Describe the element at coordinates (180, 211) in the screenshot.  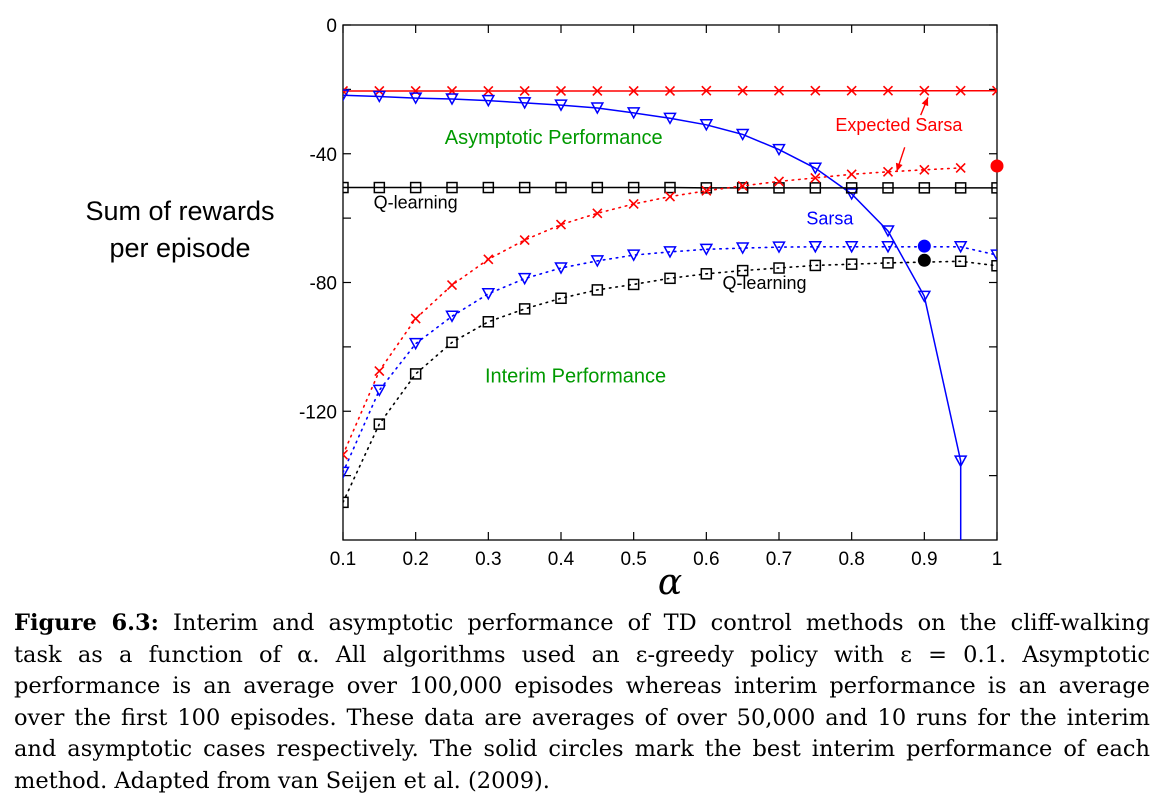
I see `y-axis-label-line-1: Sum of rewards` at that location.